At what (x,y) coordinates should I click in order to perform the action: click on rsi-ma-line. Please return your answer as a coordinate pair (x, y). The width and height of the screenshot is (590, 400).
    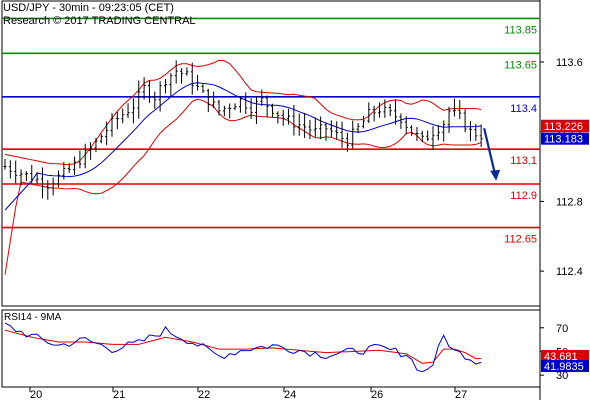
    Looking at the image, I should click on (243, 346).